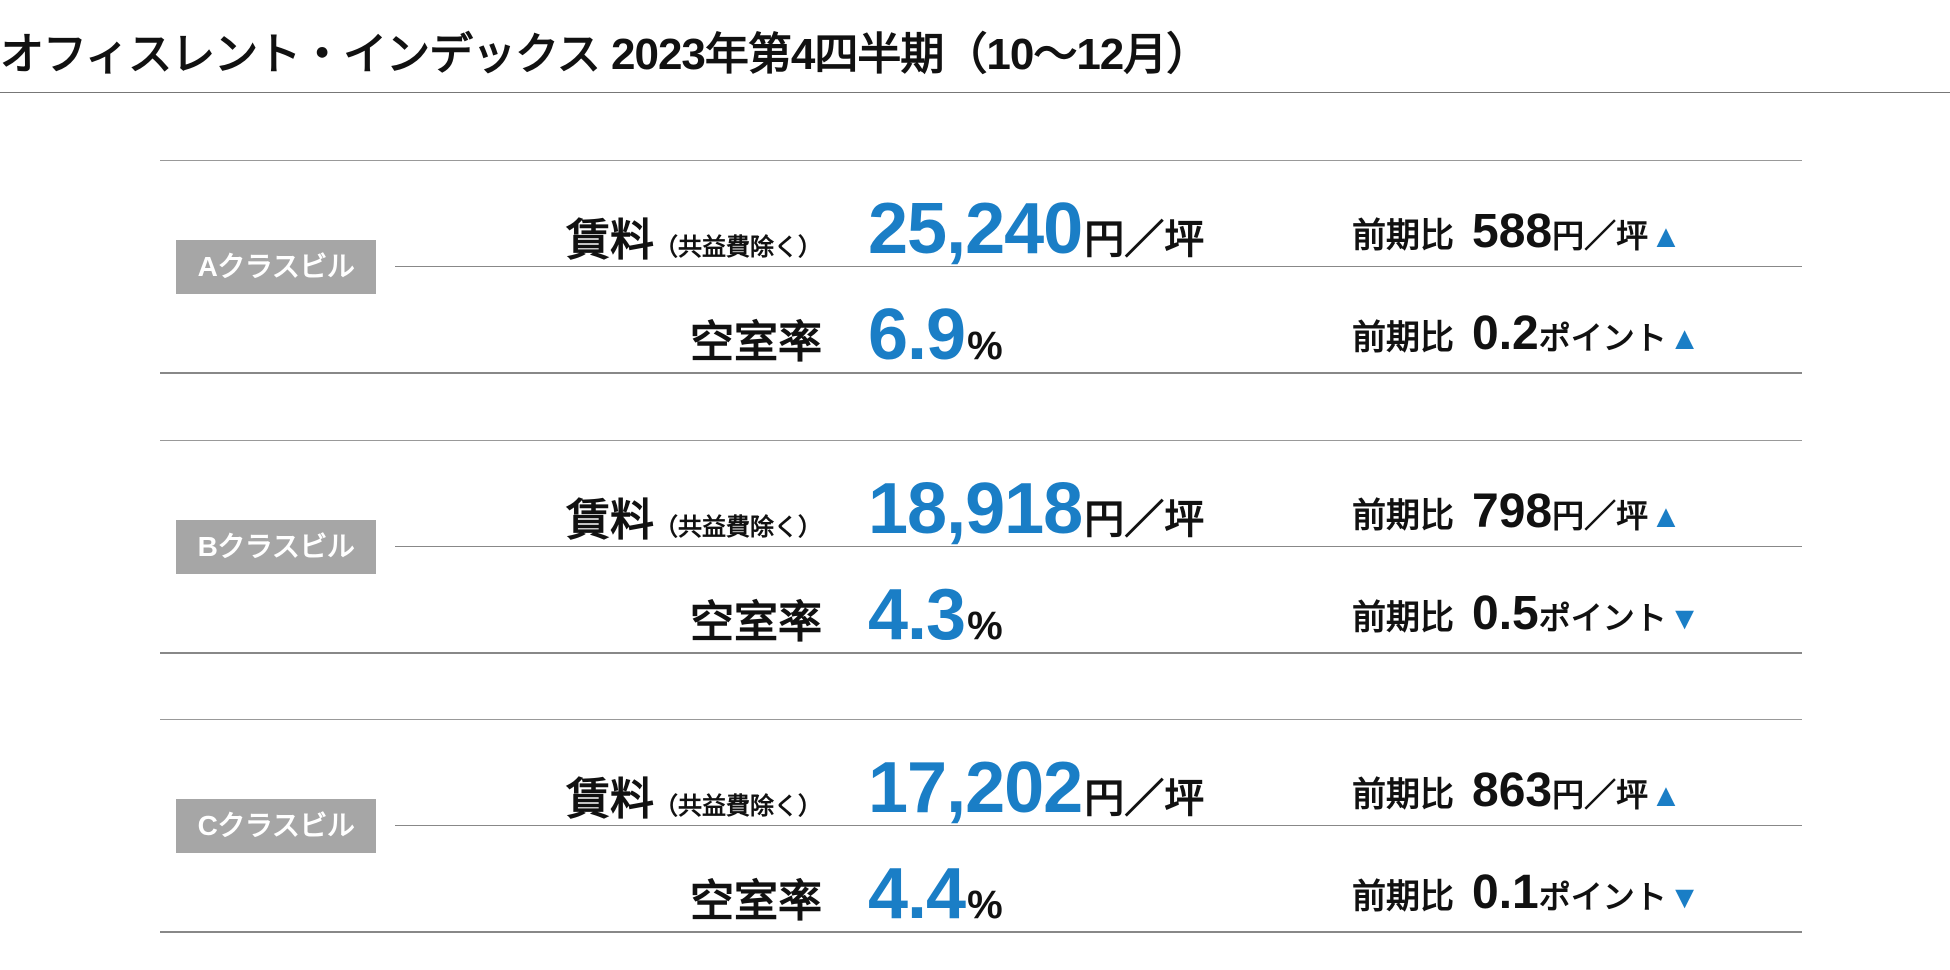 This screenshot has height=970, width=1950. Describe the element at coordinates (1512, 511) in the screenshot. I see `rent-change-number: 798` at that location.